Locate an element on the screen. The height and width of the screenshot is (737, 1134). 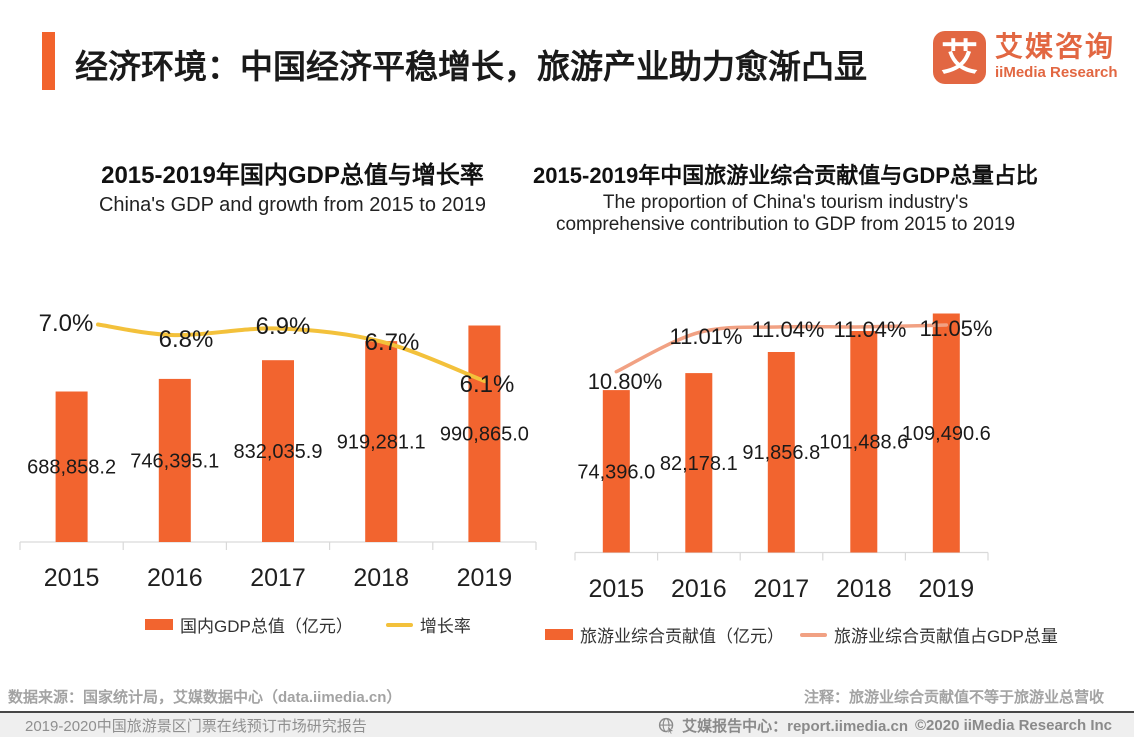
annotation-text: 注释：旅游业综合贡献值不等于旅游业总营收 is located at coordinates (953, 697).